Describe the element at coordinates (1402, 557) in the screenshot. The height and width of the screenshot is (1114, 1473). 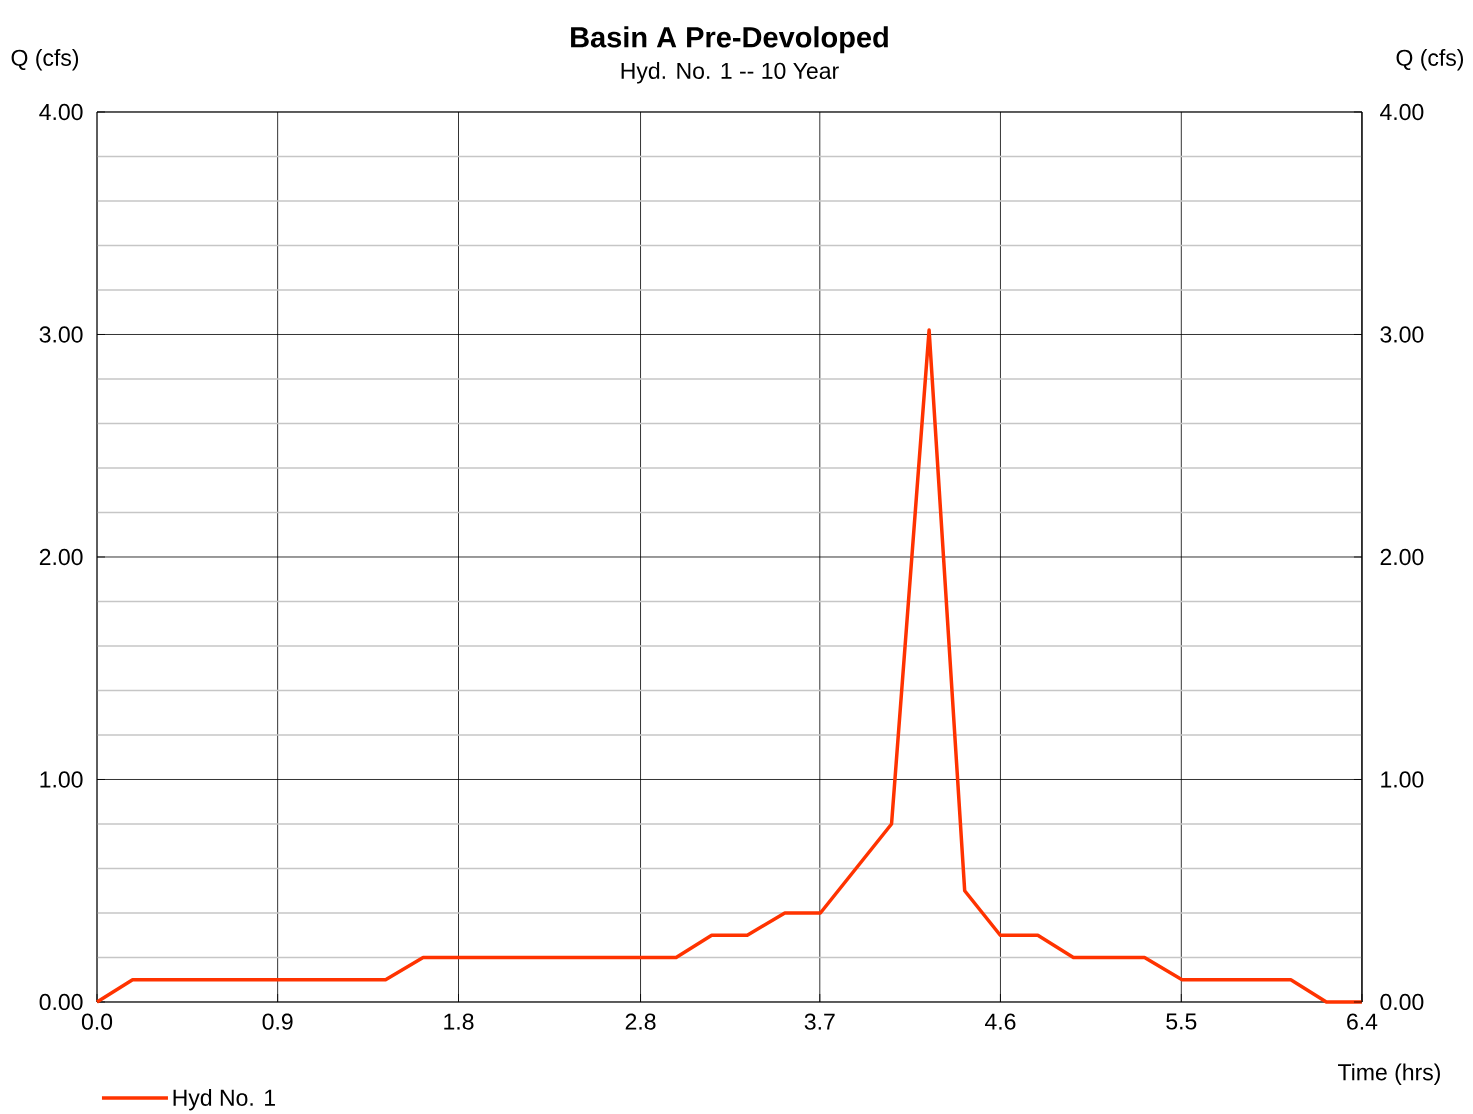
I see `y2-tick-label: 2.00` at that location.